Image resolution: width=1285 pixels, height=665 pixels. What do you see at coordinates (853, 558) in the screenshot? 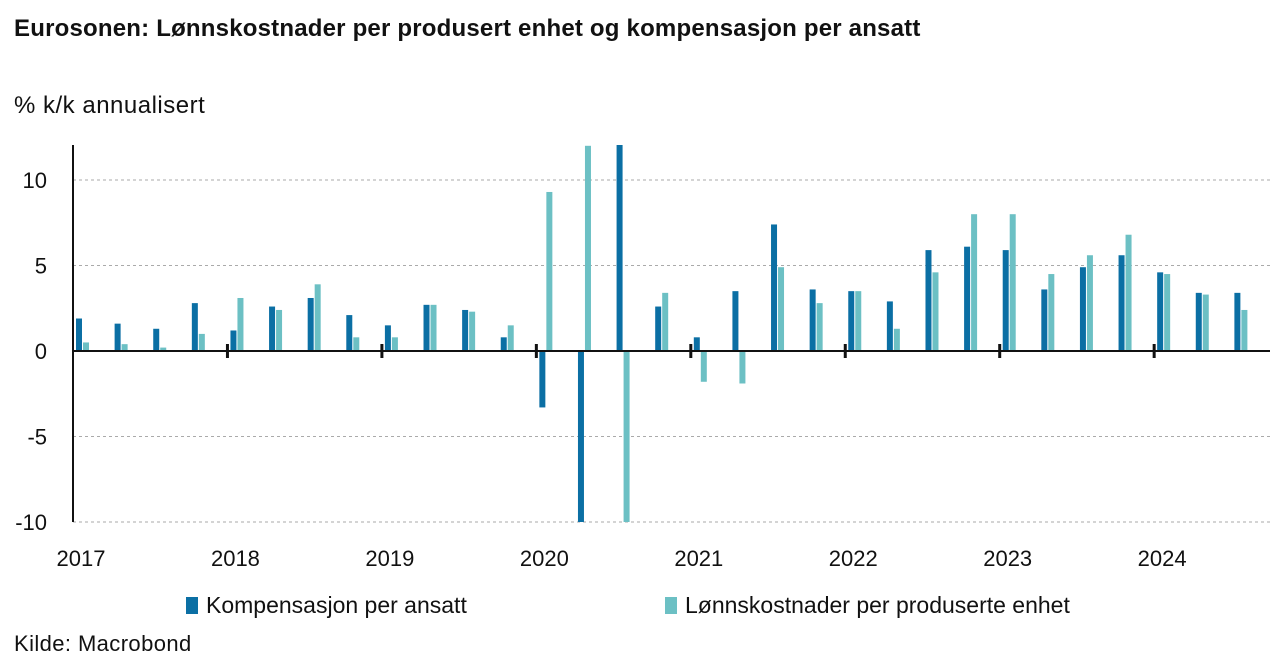
I see `x-tick-label: 2022` at bounding box center [853, 558].